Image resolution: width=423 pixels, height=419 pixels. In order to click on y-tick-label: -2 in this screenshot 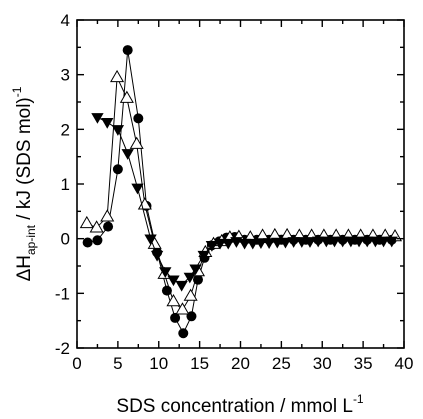, I will do `click(62, 348)`.